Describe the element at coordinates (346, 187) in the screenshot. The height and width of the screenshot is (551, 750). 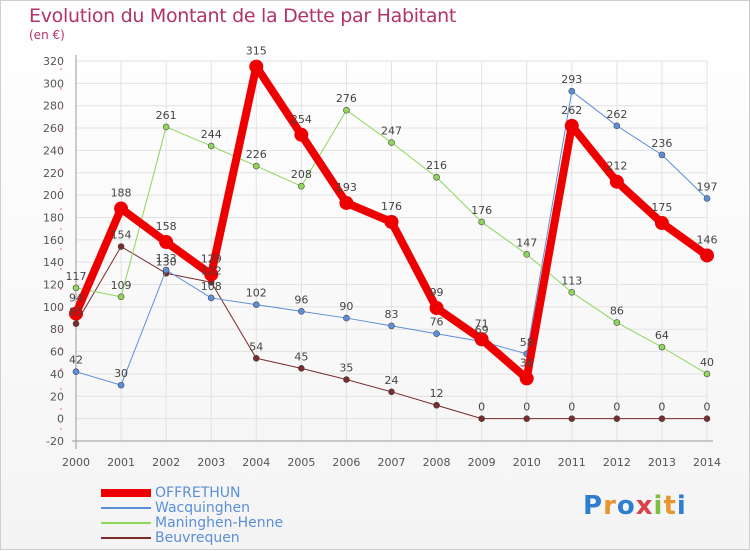
I see `data-label: 193` at that location.